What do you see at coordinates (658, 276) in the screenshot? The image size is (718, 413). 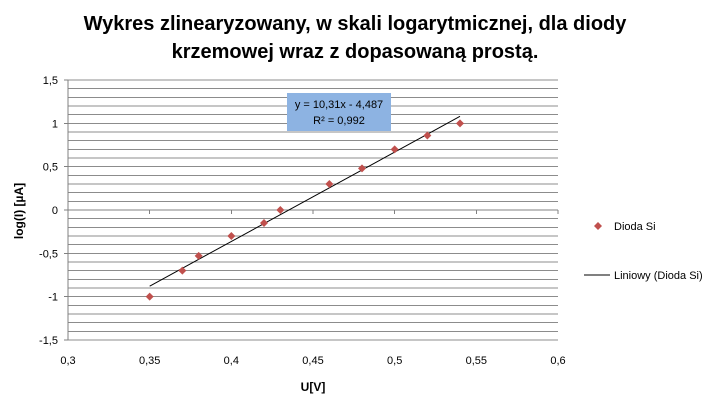 I see `legend-label-trendline: Liniowy (Dioda Si)` at bounding box center [658, 276].